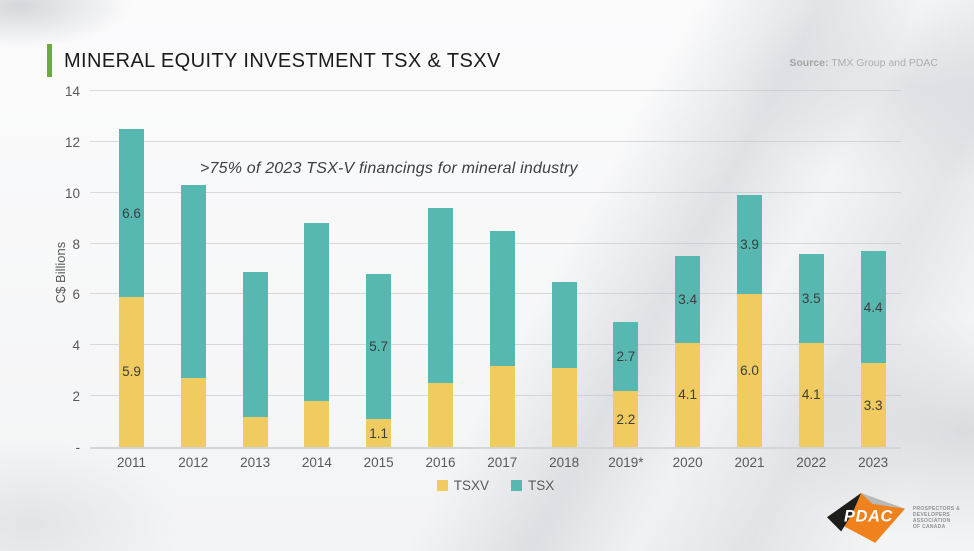  Describe the element at coordinates (931, 515) in the screenshot. I see `org-line: DEVELOPERS` at that location.